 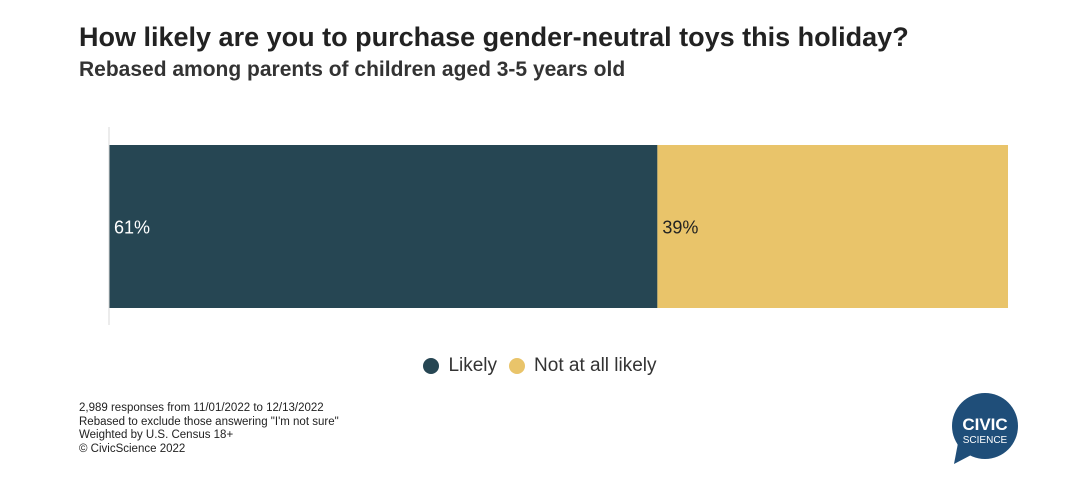 What do you see at coordinates (132, 228) in the screenshot?
I see `data-label-likely: 61%` at bounding box center [132, 228].